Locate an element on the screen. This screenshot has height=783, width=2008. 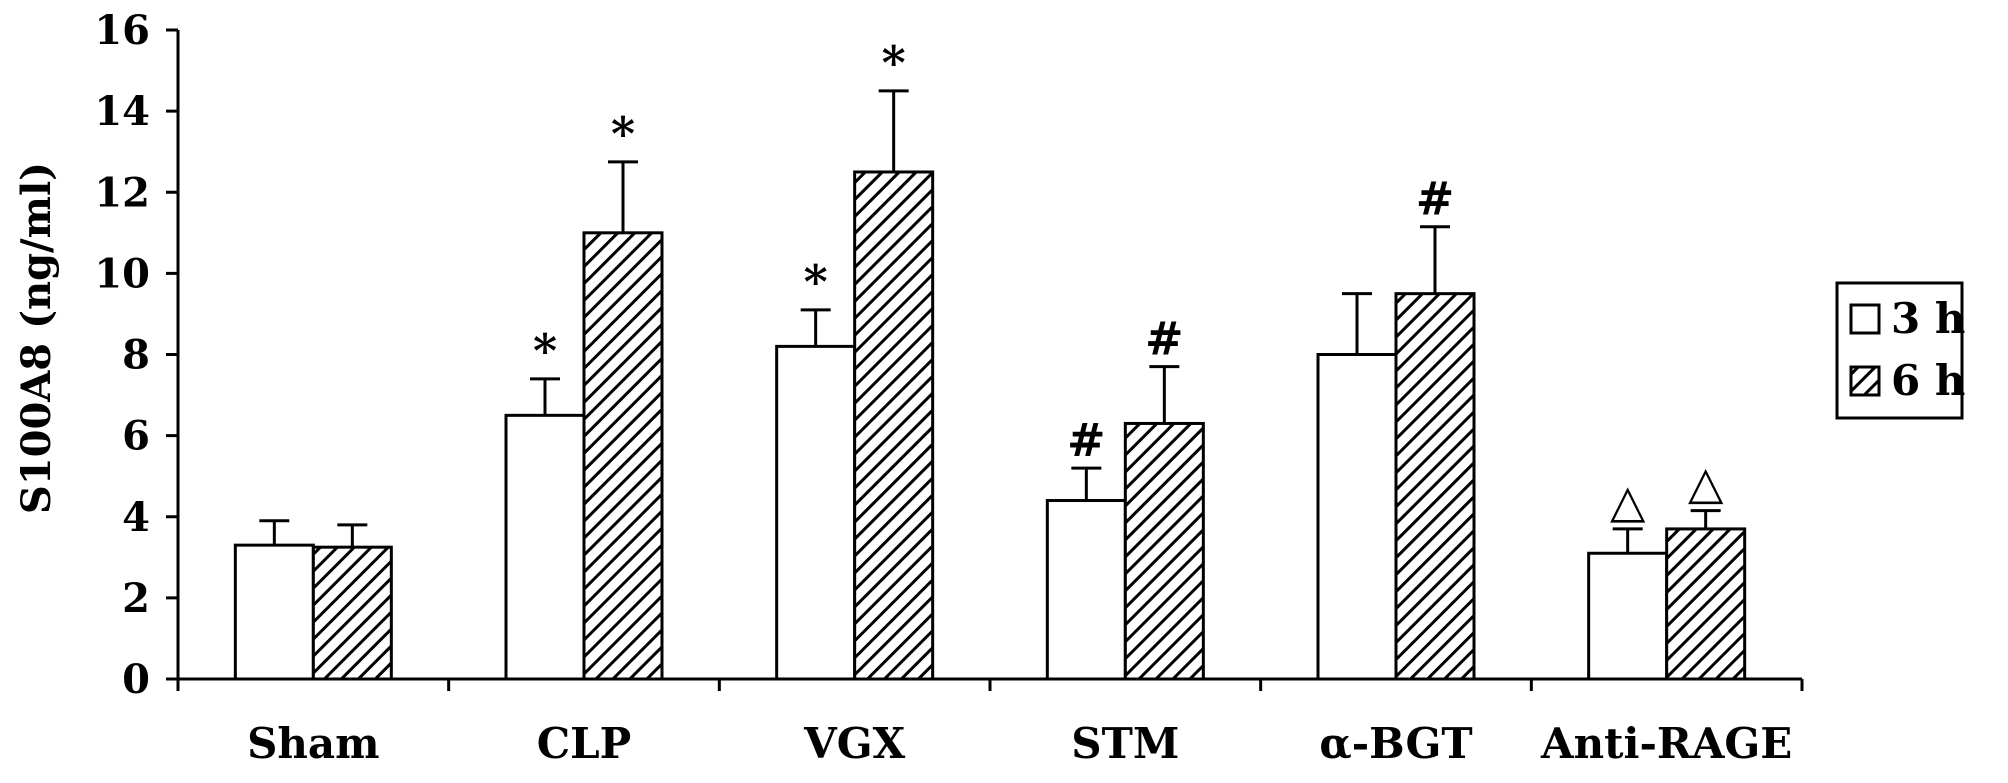
x-tick-label: Anti-RAGE is located at coordinates (1666, 743).